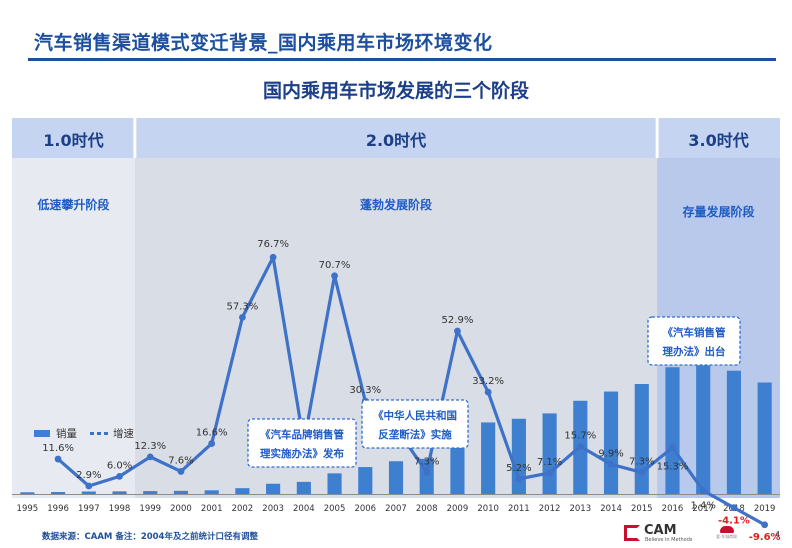 The height and width of the screenshot is (548, 792). Describe the element at coordinates (733, 432) in the screenshot. I see `sales-bar-2018` at that location.